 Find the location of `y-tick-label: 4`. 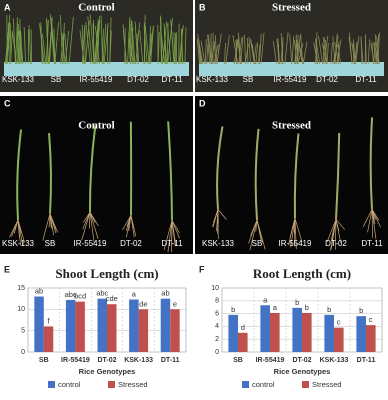

y-tick-label: 4 is located at coordinates (217, 326).